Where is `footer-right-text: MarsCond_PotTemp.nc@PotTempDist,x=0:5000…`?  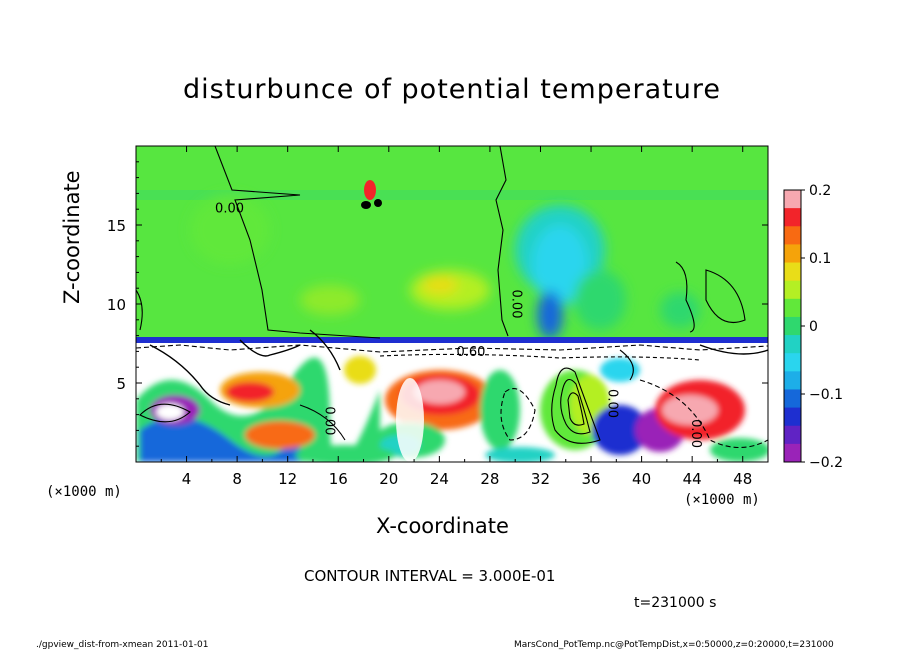
footer-right-text: MarsCond_PotTemp.nc@PotTempDist,x=0:5000… is located at coordinates (674, 645).